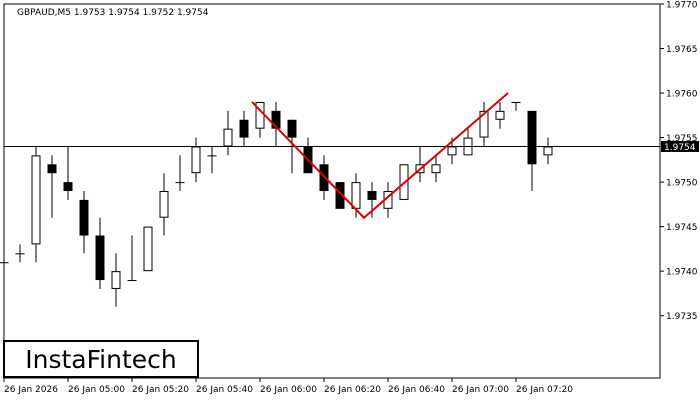 This screenshot has height=400, width=700. Describe the element at coordinates (682, 139) in the screenshot. I see `y-tick-label: 1.9755` at that location.